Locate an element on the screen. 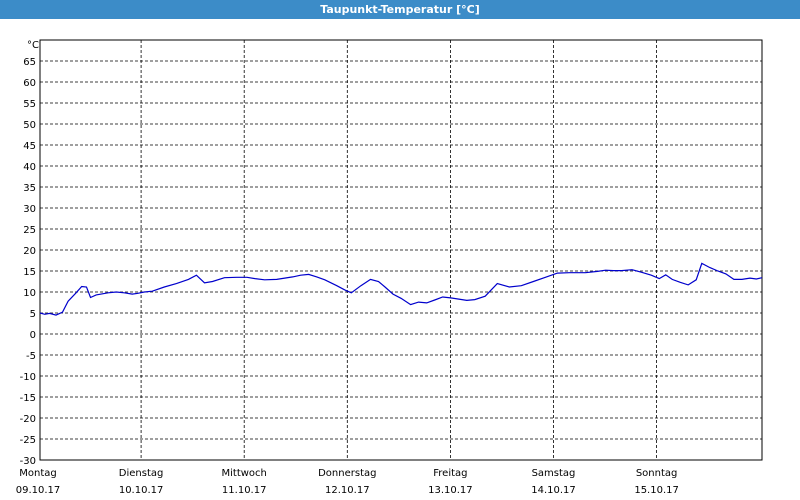  y-tick-label: 0 is located at coordinates (33, 335).